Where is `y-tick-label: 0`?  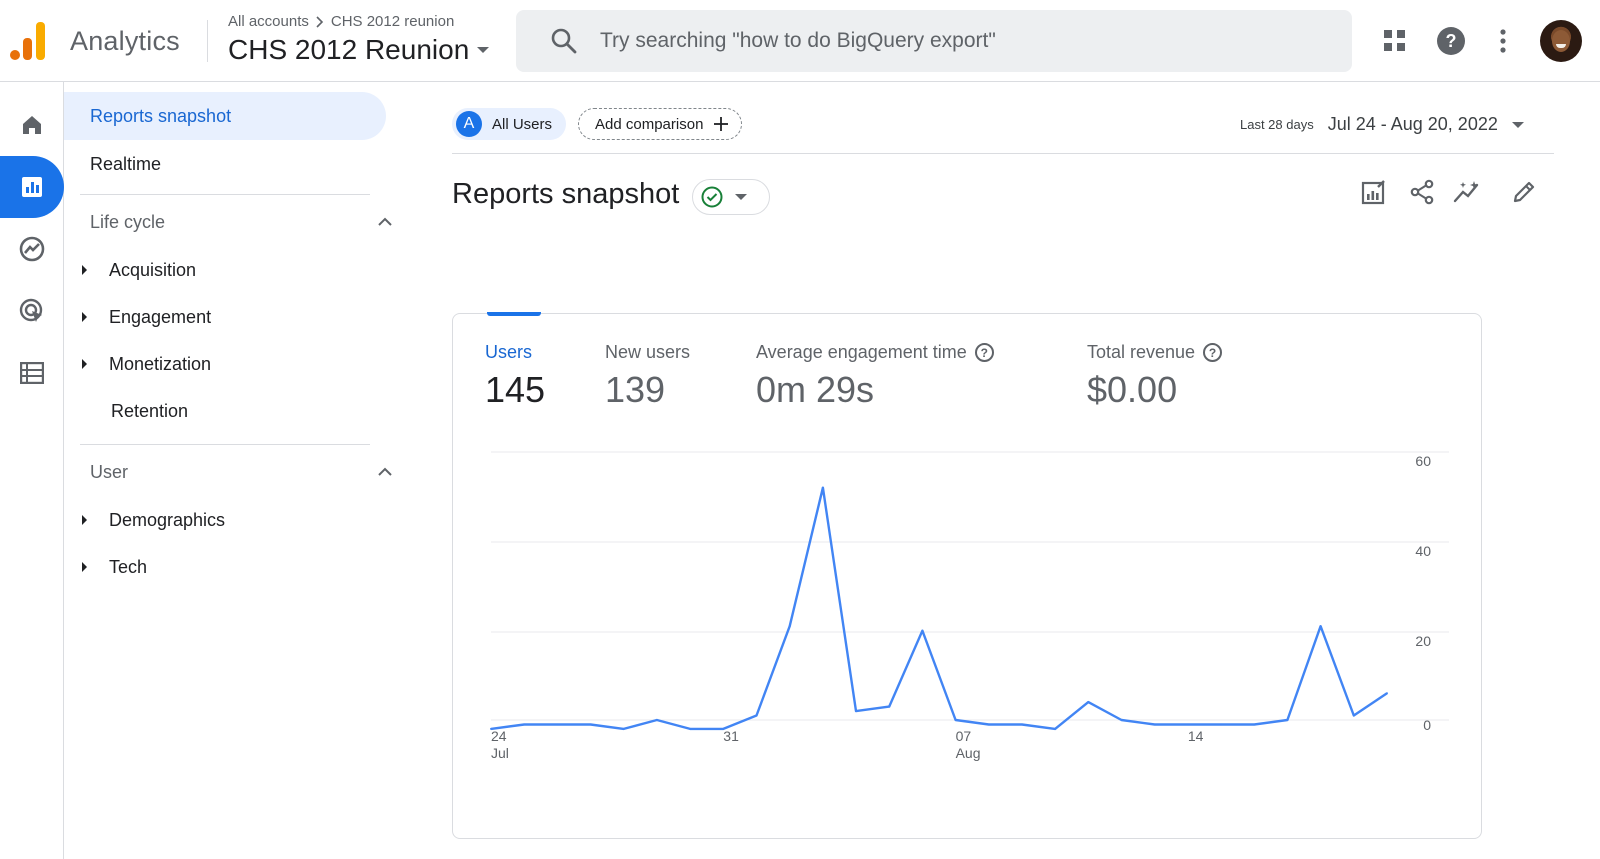
y-tick-label: 0 is located at coordinates (1427, 725).